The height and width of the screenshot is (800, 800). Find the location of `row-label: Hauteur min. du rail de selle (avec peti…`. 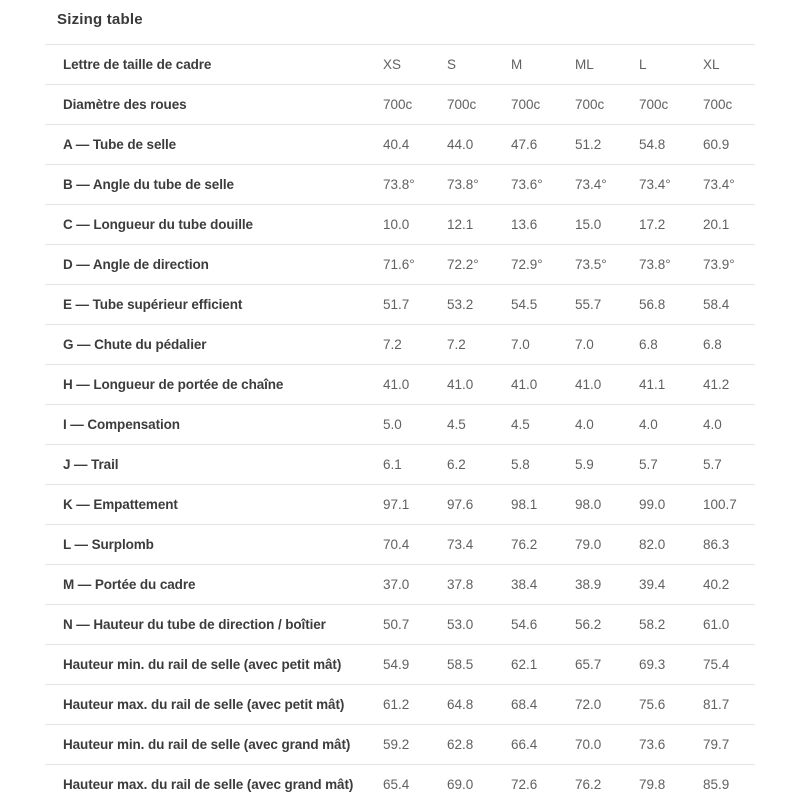

row-label: Hauteur min. du rail de selle (avec peti… is located at coordinates (202, 664).